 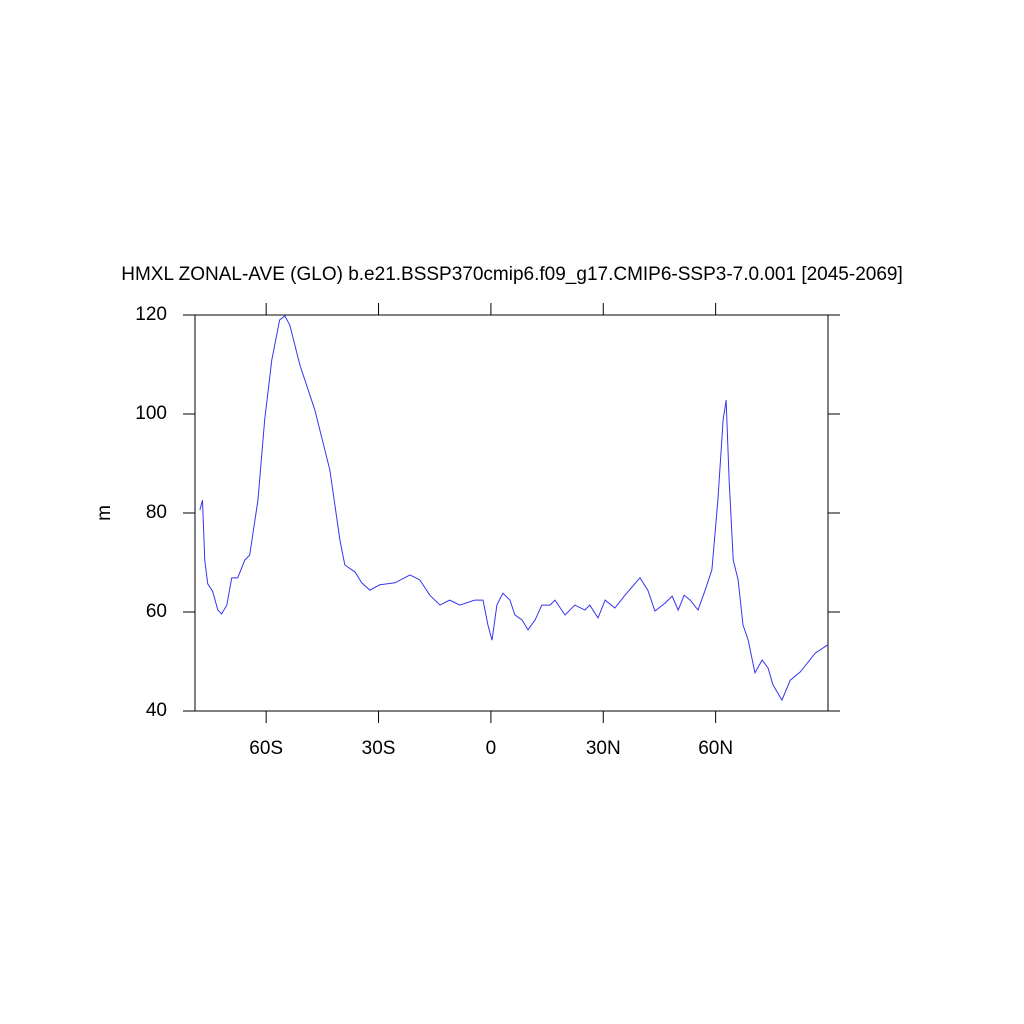 I want to click on x-tick-label: 0, so click(x=491, y=748).